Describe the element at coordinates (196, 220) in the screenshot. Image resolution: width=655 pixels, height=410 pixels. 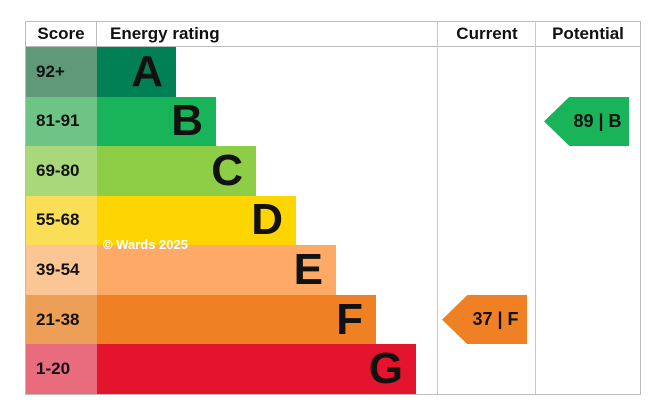
I see `rating-bar: D` at that location.